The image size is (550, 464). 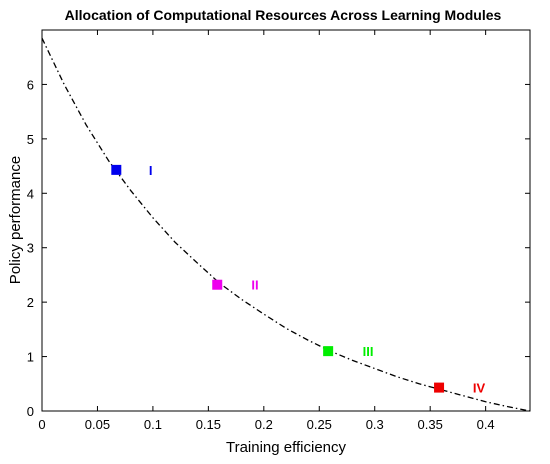 What do you see at coordinates (328, 351) in the screenshot?
I see `point-marker-iii` at bounding box center [328, 351].